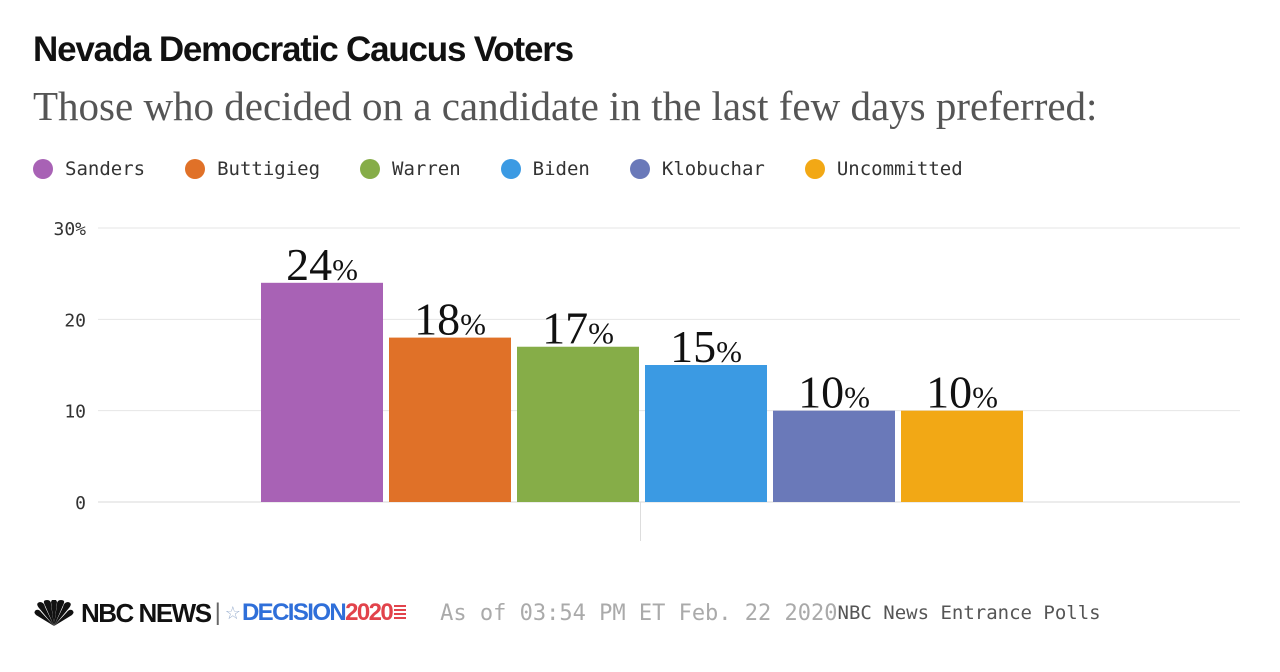 Image resolution: width=1280 pixels, height=672 pixels. Describe the element at coordinates (303, 49) in the screenshot. I see `chart-title: Nevada Democratic Caucus Voters` at that location.